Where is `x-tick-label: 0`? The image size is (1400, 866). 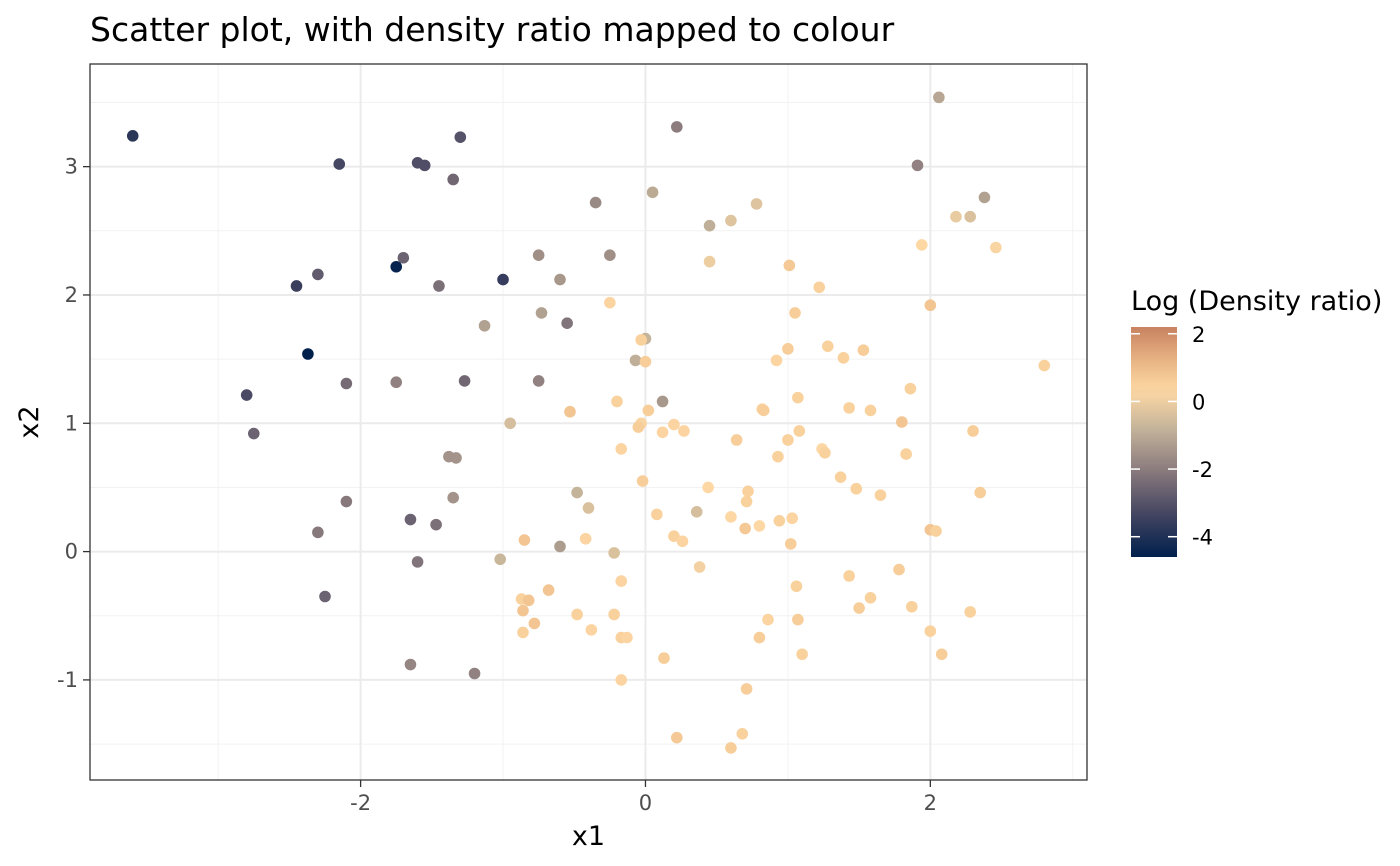
x-tick-label: 0 is located at coordinates (645, 803).